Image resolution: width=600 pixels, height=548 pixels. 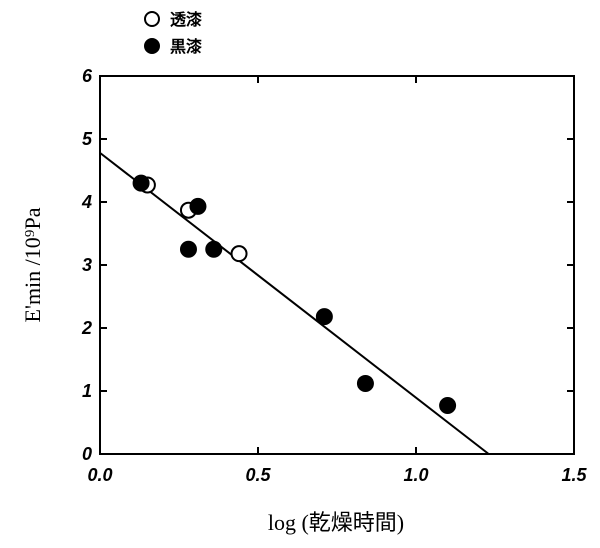 I want to click on x-tick-label: 1.5, so click(x=574, y=475).